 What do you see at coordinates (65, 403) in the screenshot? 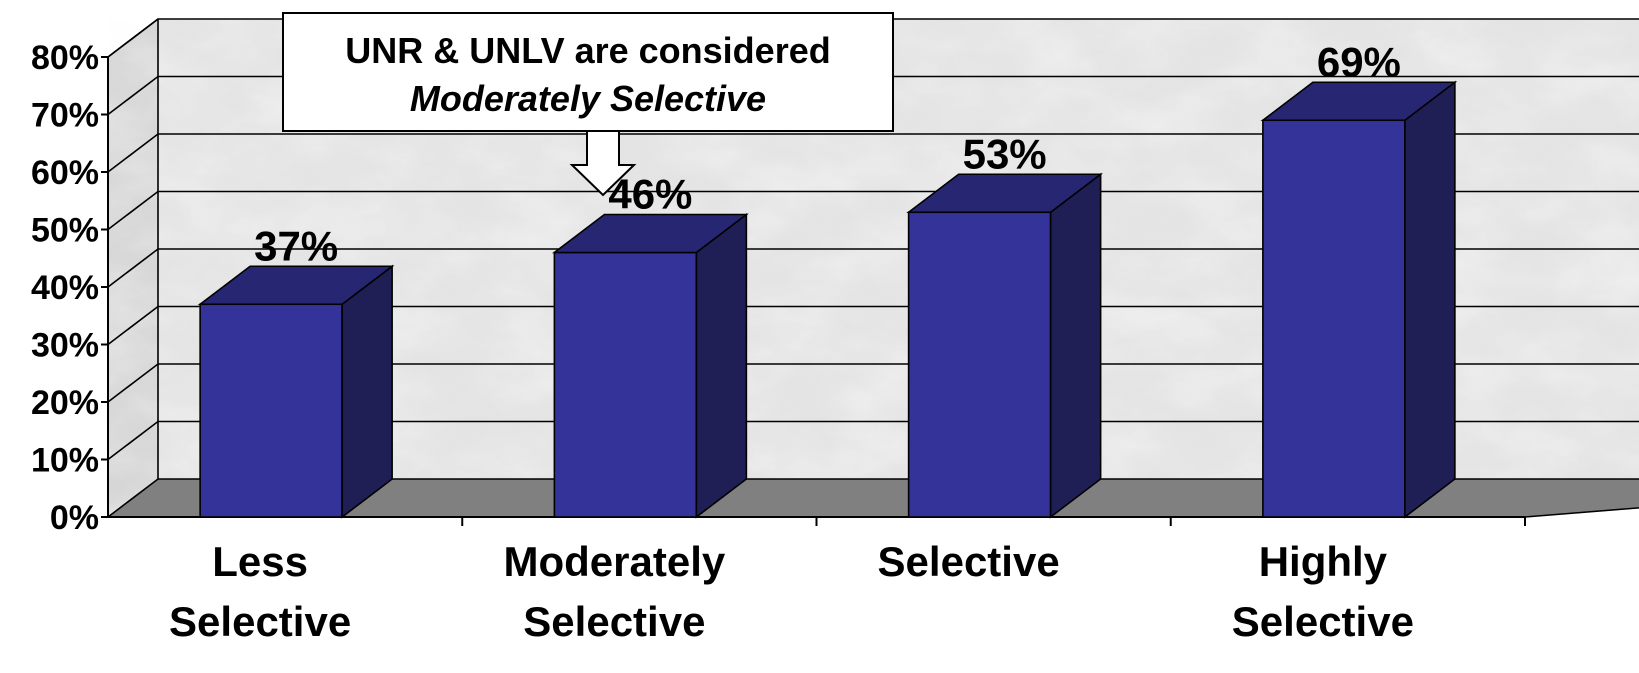
I see `y-tick-label: 20%` at bounding box center [65, 403].